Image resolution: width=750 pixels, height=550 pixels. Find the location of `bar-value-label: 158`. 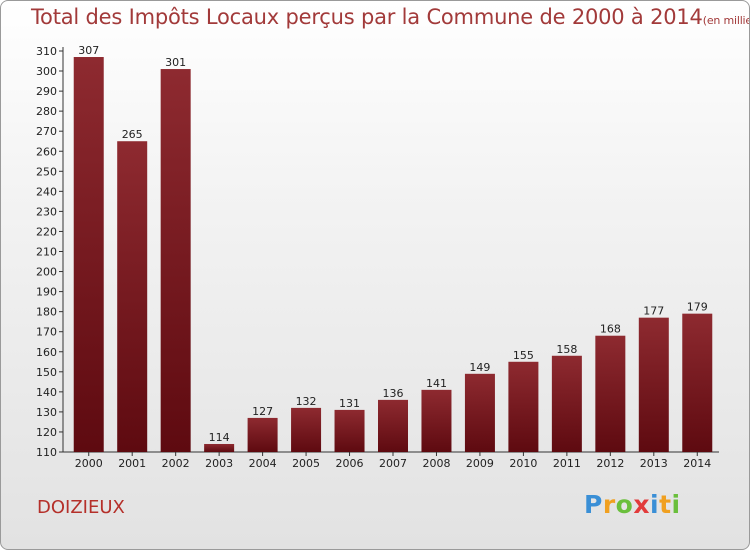

bar-value-label: 158 is located at coordinates (566, 349).